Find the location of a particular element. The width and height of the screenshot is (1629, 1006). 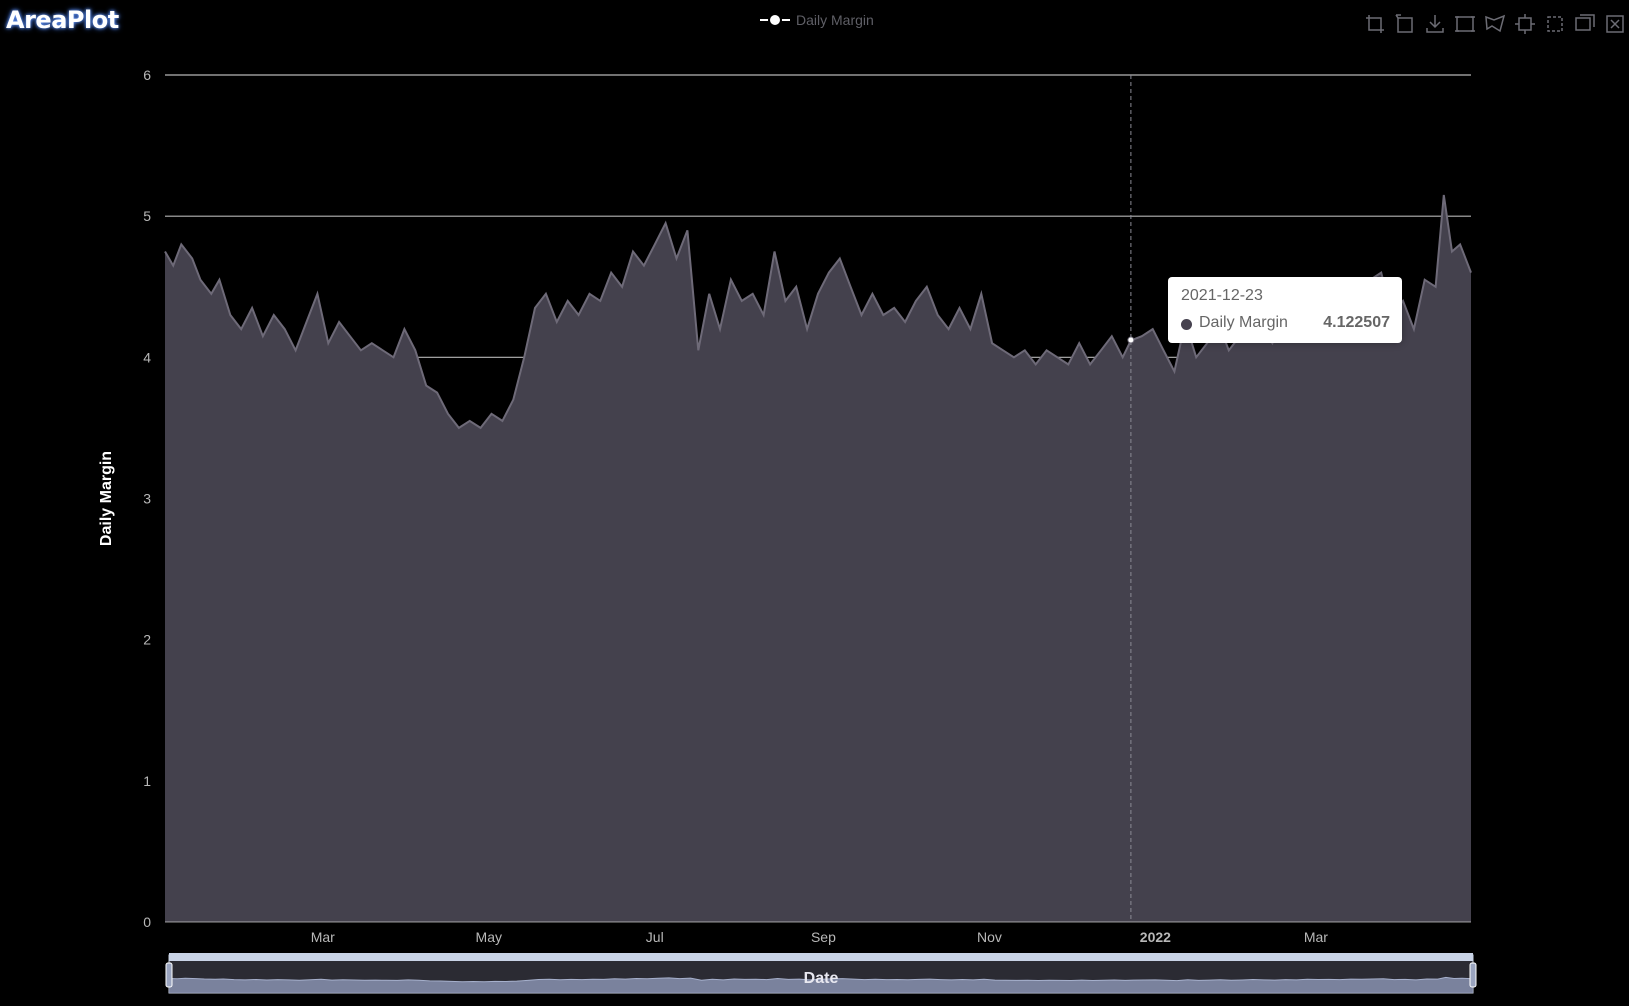

rect-select-icon is located at coordinates (1465, 24).